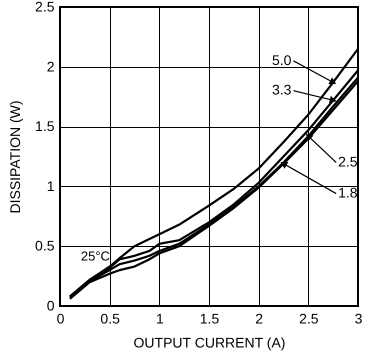  I want to click on x-tick-label: 0.5, so click(110, 318).